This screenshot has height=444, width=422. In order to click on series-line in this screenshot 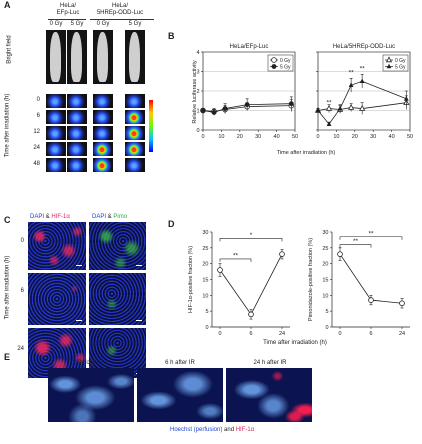, I will do `click(362, 102)`.